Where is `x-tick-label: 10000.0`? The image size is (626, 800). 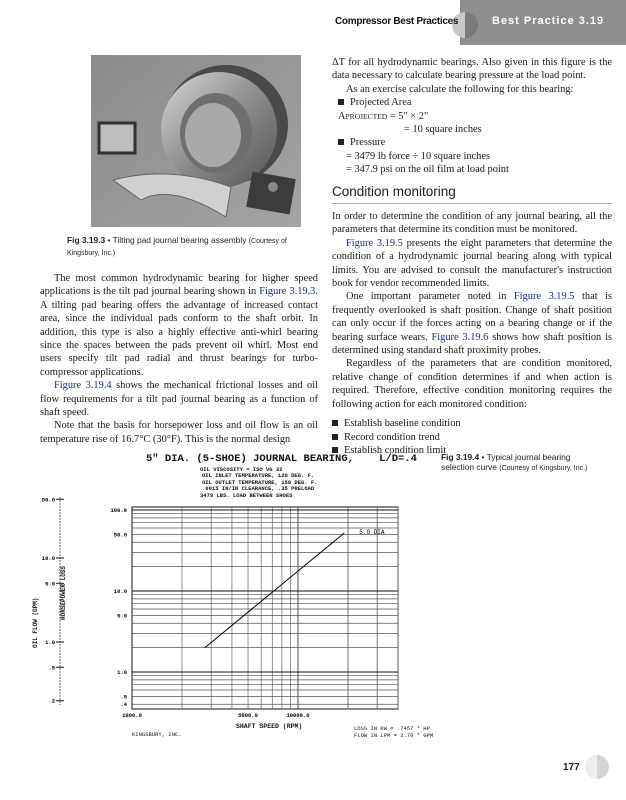
x-tick-label: 10000.0 is located at coordinates (297, 715).